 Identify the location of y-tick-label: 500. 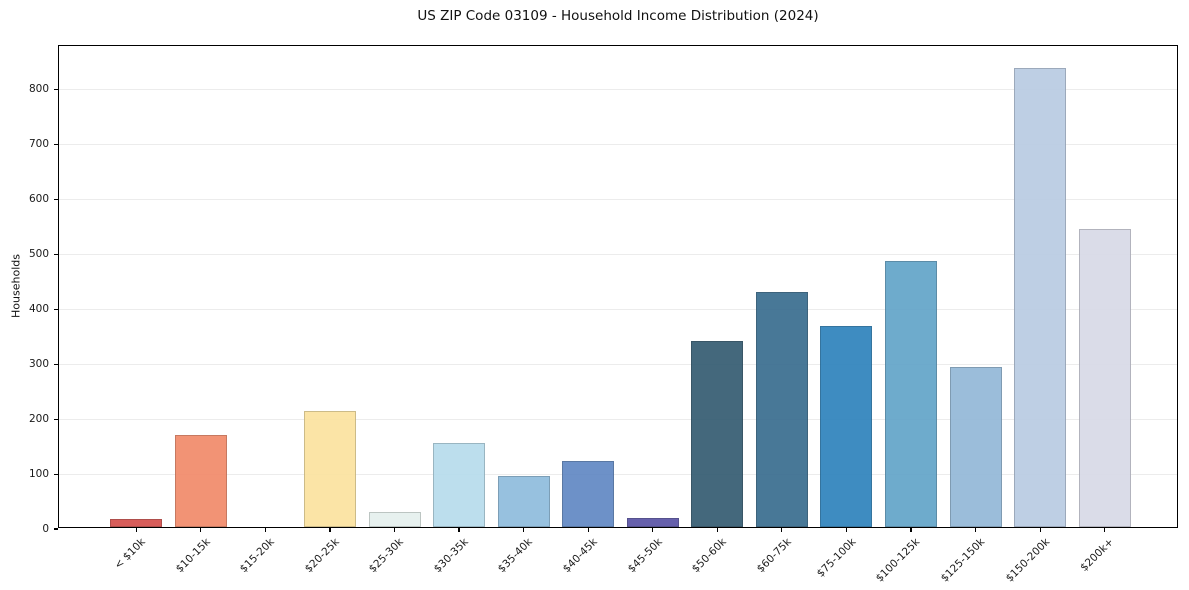
(38, 254).